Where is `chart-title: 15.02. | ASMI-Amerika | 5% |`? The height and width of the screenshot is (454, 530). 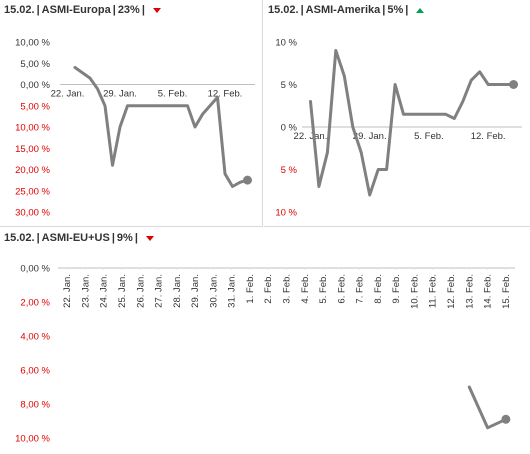 chart-title: 15.02. | ASMI-Amerika | 5% | is located at coordinates (346, 10).